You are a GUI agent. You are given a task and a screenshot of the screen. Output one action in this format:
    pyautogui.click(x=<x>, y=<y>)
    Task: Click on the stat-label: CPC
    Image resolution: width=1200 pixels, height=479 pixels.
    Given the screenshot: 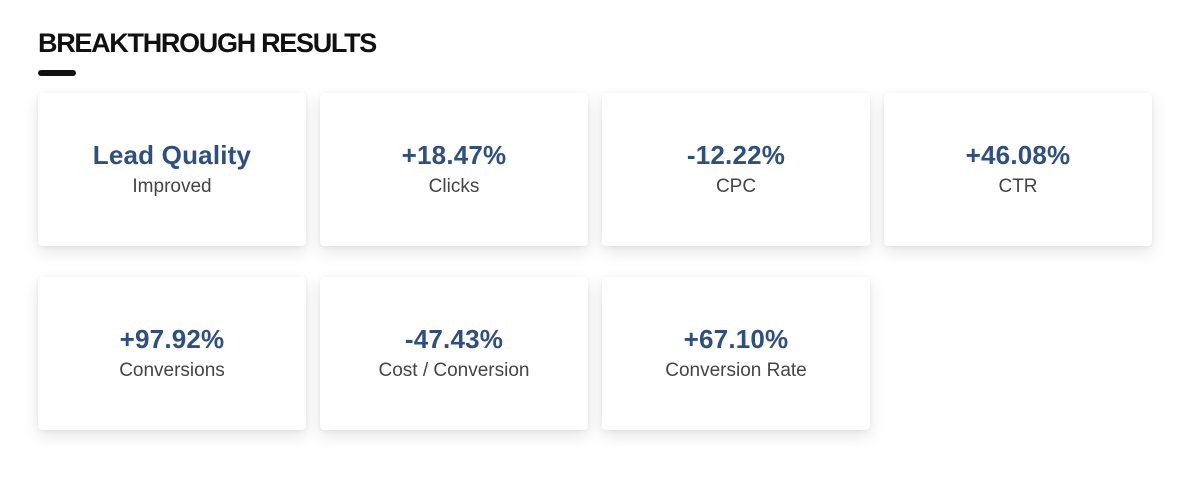 What is the action you would take?
    pyautogui.click(x=736, y=186)
    